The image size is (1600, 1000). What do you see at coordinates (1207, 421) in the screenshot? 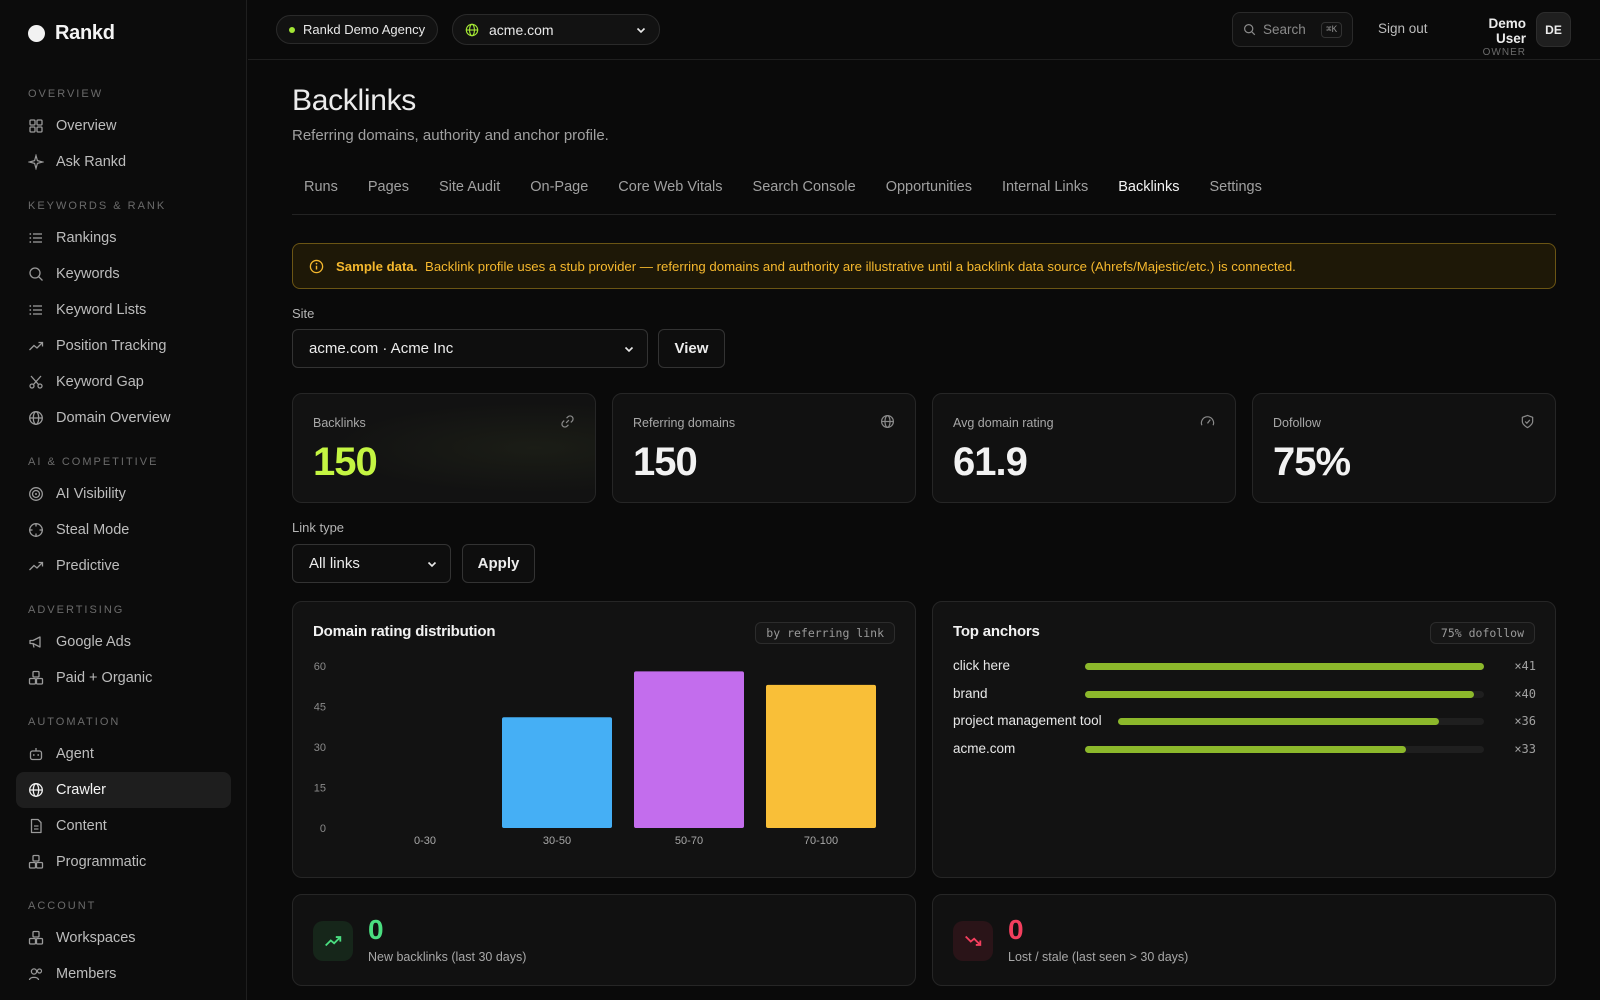
I see `gauge-icon` at bounding box center [1207, 421].